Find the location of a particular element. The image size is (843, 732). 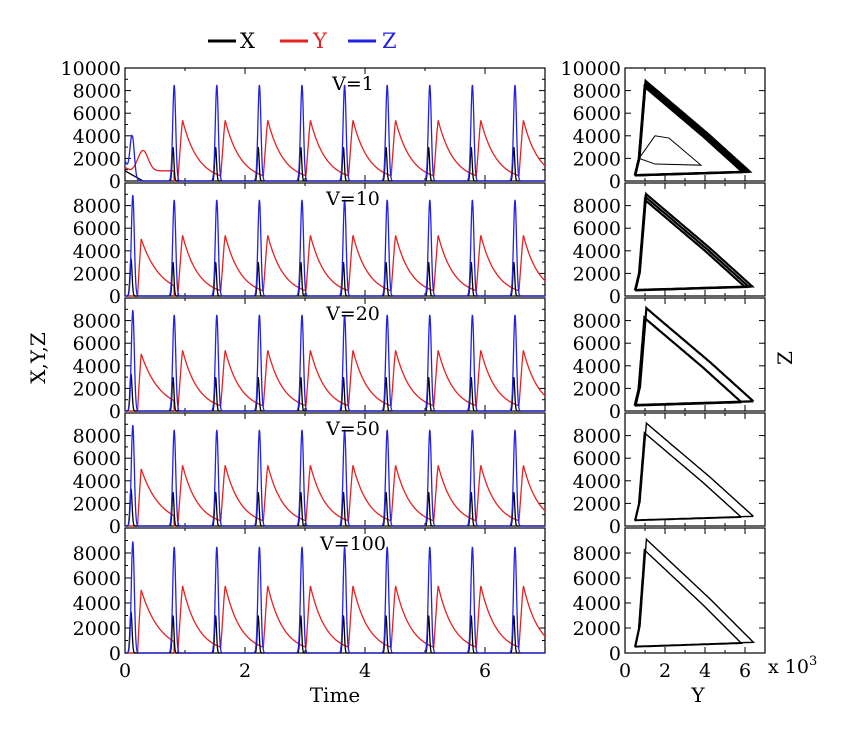

ts-xtick-label: 0 is located at coordinates (125, 671).